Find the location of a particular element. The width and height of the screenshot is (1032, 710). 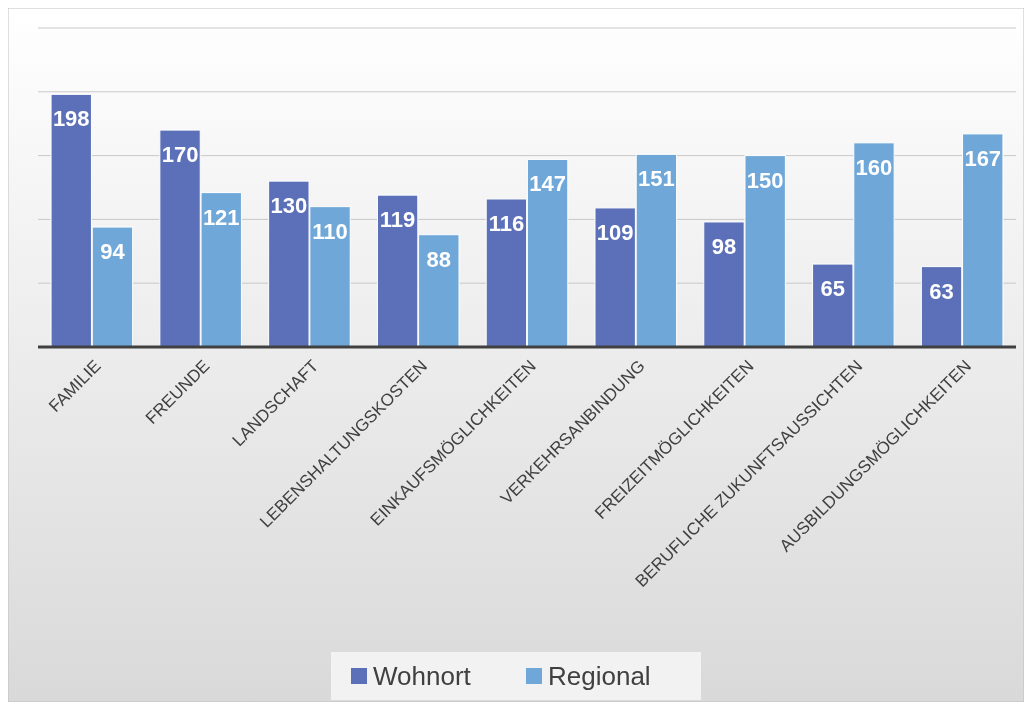

data-label: 151 is located at coordinates (656, 179).